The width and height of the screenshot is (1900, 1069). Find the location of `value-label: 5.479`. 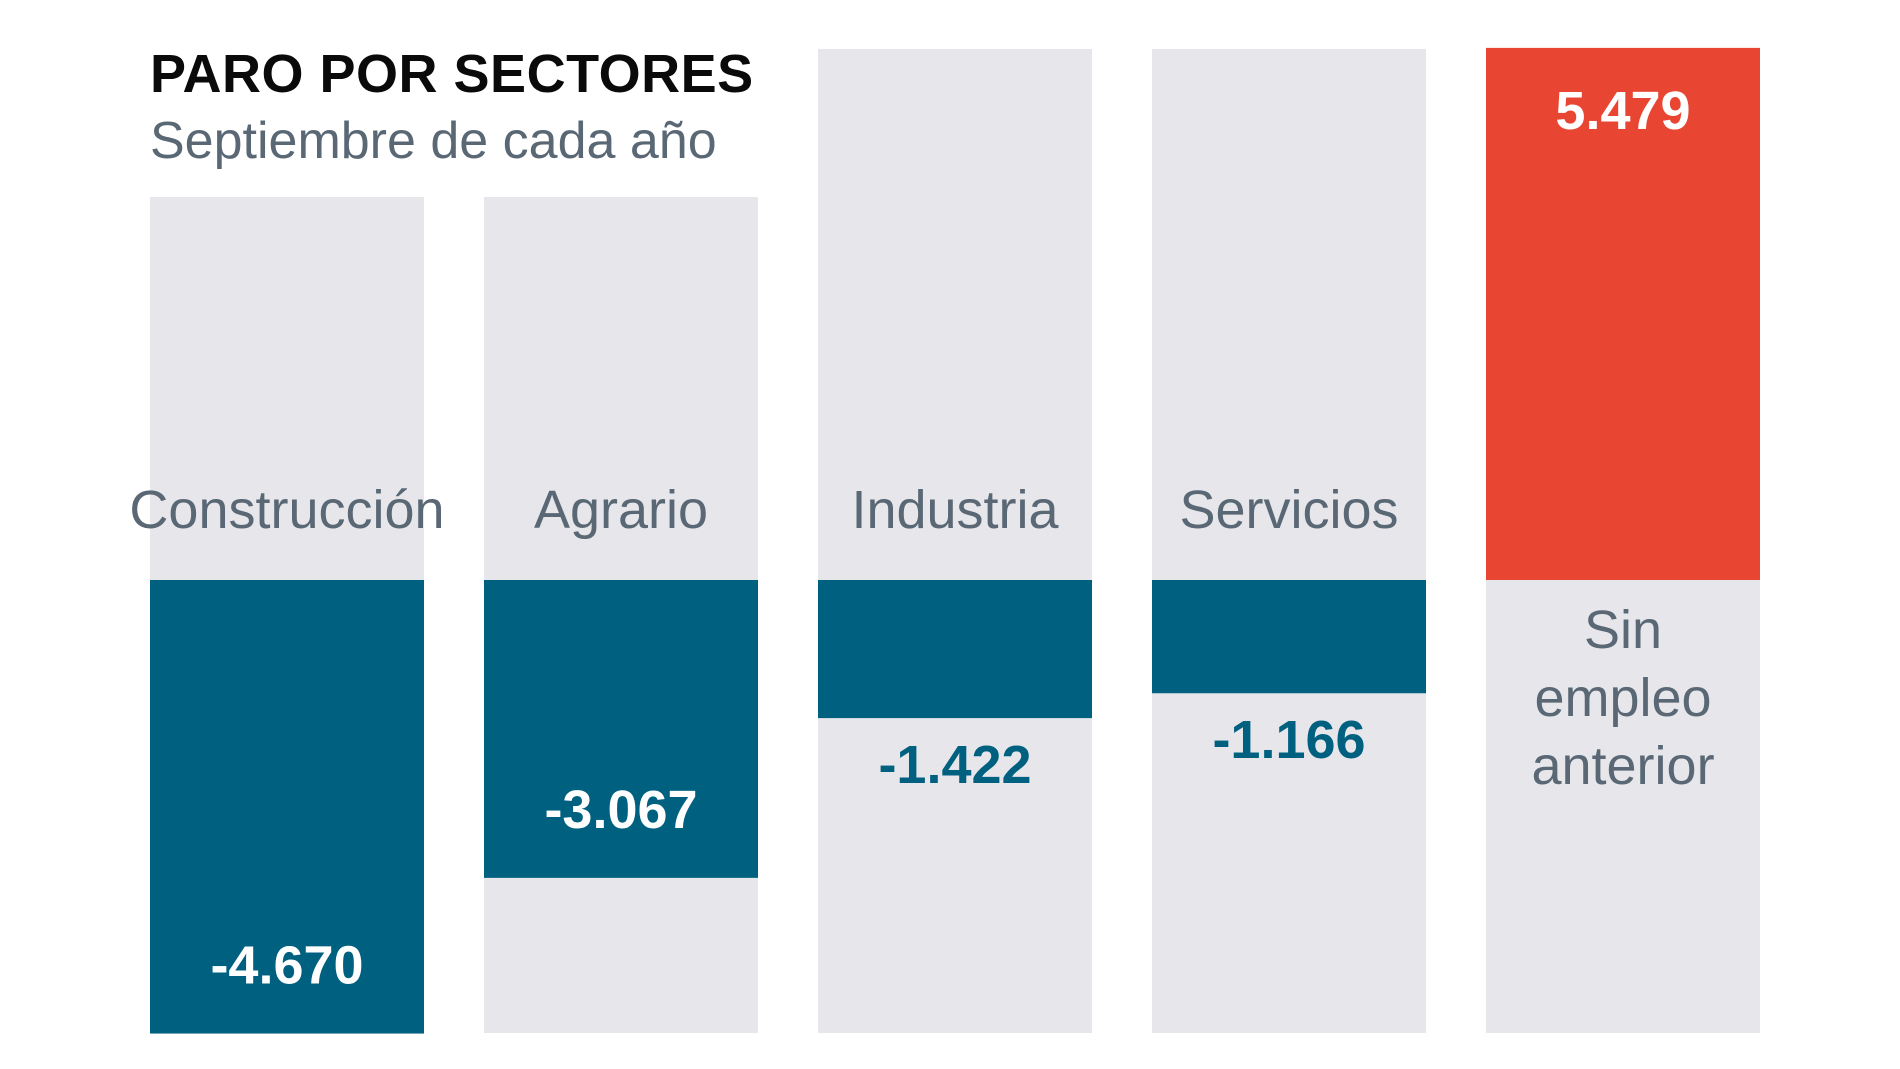

value-label: 5.479 is located at coordinates (1622, 111).